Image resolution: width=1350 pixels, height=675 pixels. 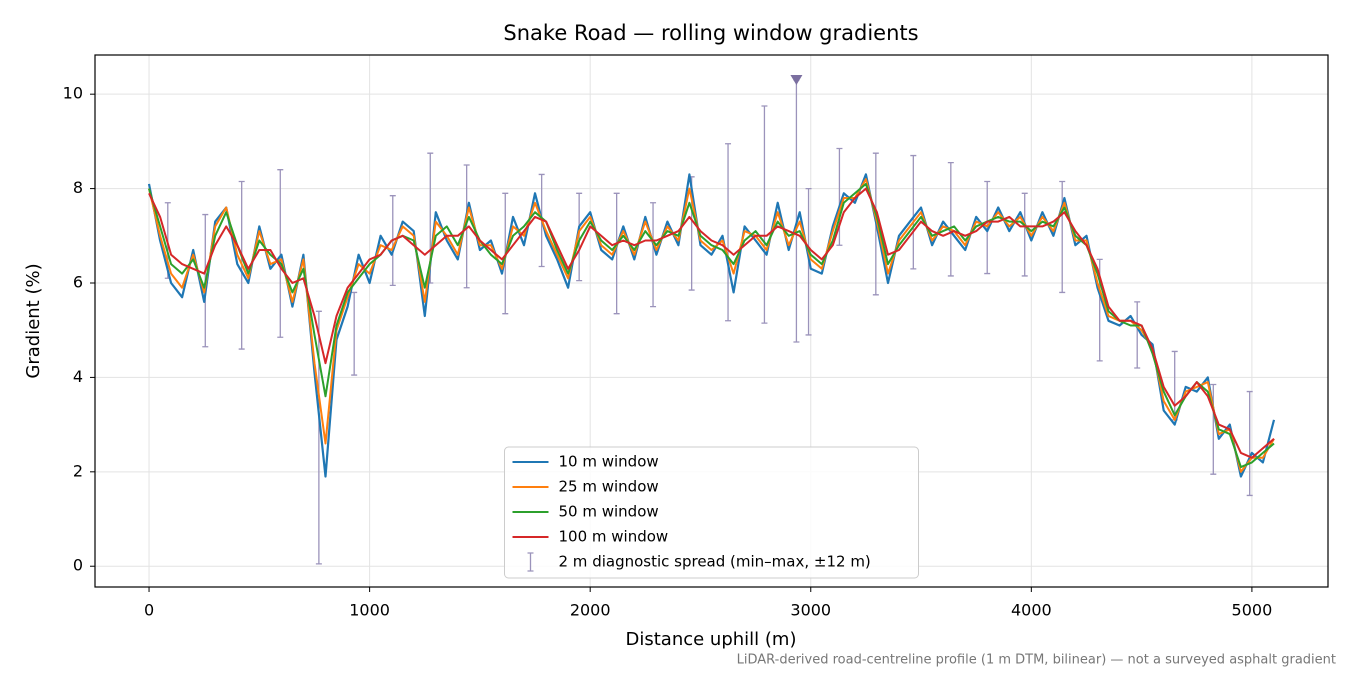 I want to click on legend-label: 100 m window, so click(x=614, y=537).